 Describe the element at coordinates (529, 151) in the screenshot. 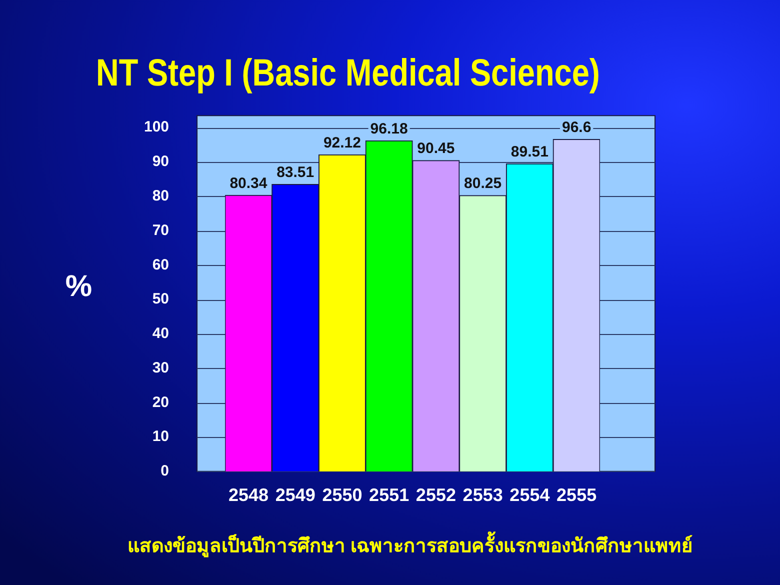

I see `data-label: 89.51` at that location.